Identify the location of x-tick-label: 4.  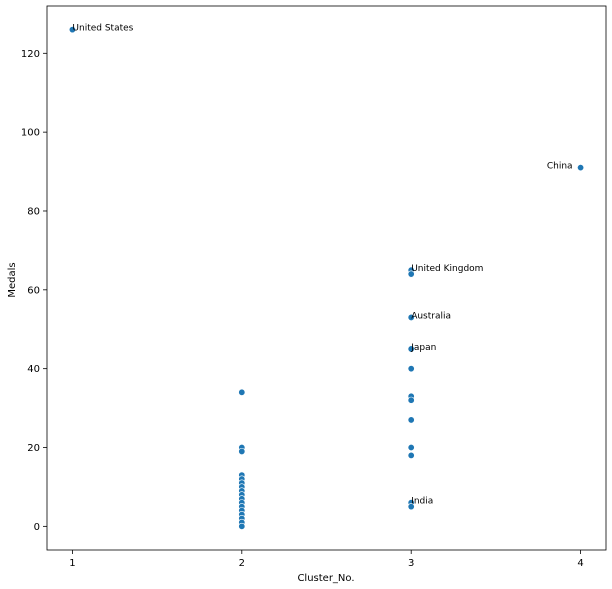
(580, 563).